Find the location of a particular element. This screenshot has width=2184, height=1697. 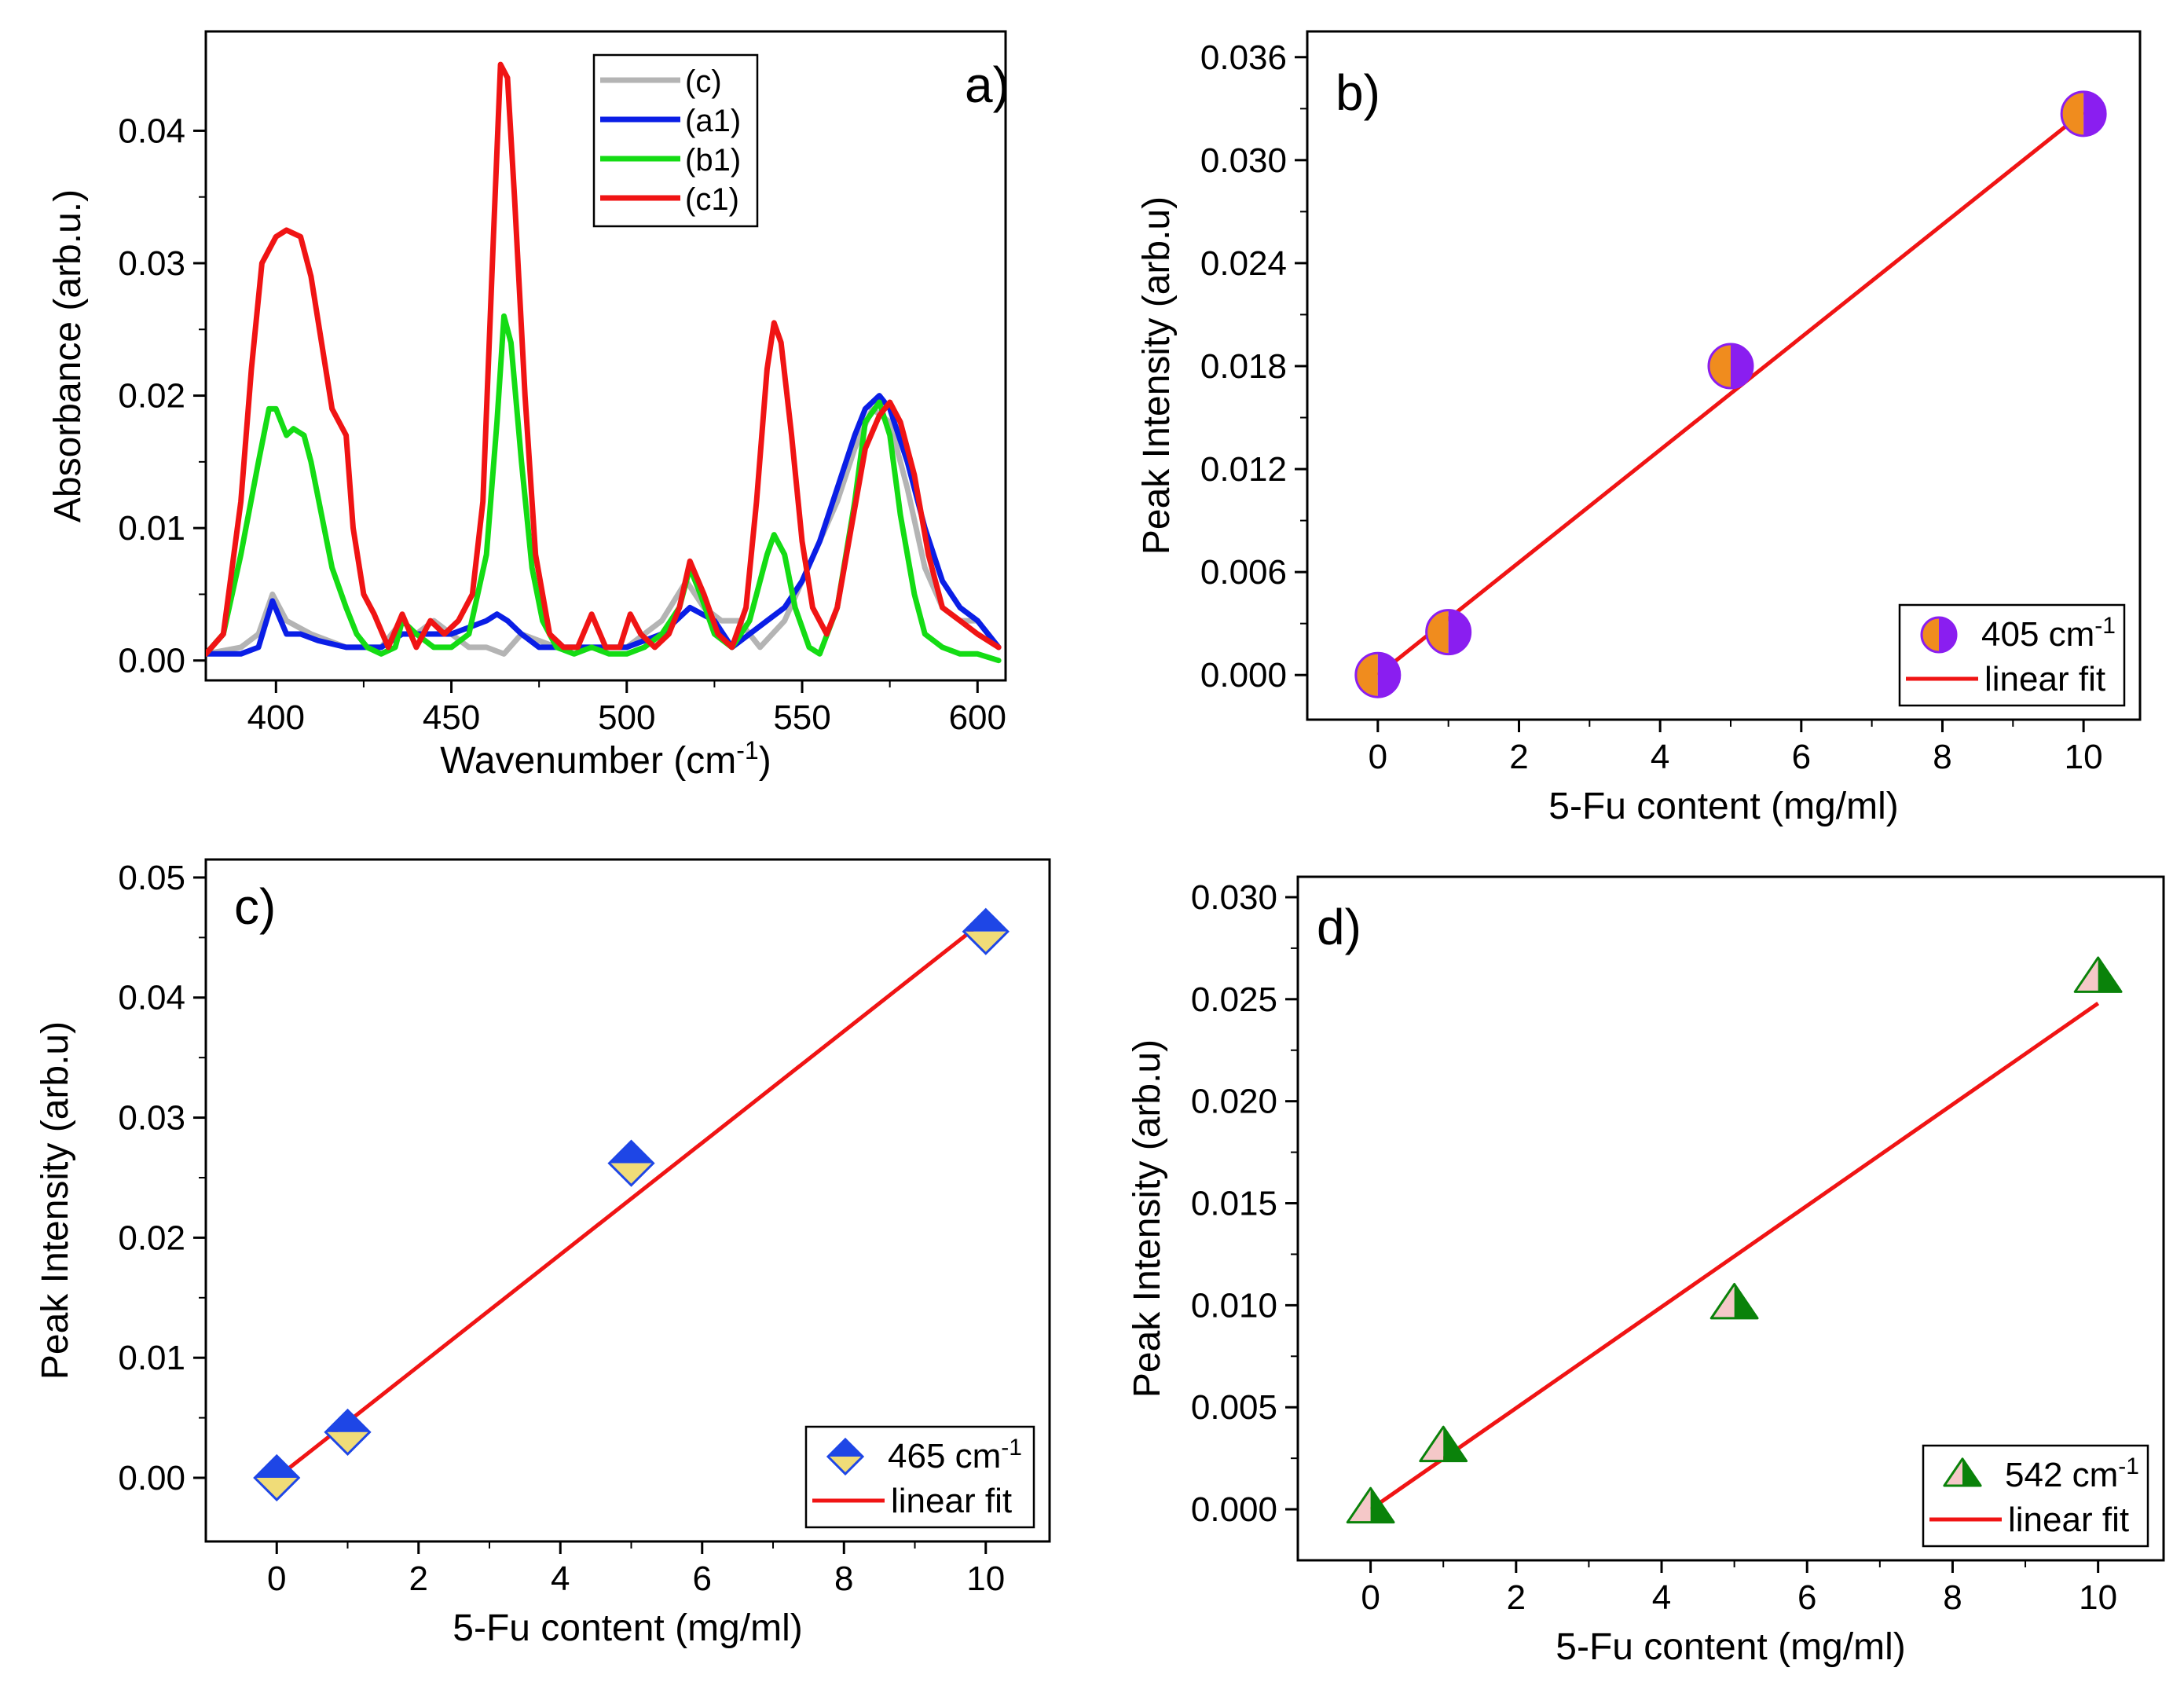

linear-fit-line is located at coordinates (631, 1198).